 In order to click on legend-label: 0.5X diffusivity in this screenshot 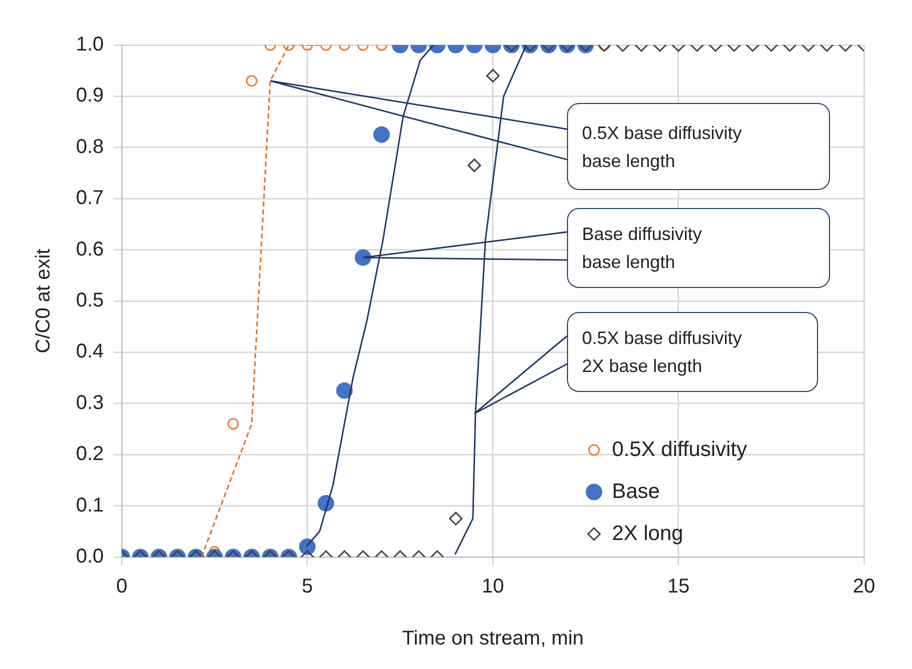, I will do `click(680, 449)`.